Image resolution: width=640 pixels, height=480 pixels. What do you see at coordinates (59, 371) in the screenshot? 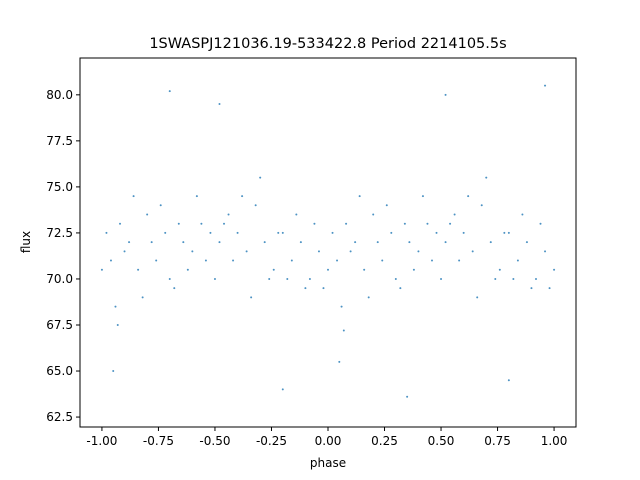
I see `y-tick-label: 65.0` at bounding box center [59, 371].